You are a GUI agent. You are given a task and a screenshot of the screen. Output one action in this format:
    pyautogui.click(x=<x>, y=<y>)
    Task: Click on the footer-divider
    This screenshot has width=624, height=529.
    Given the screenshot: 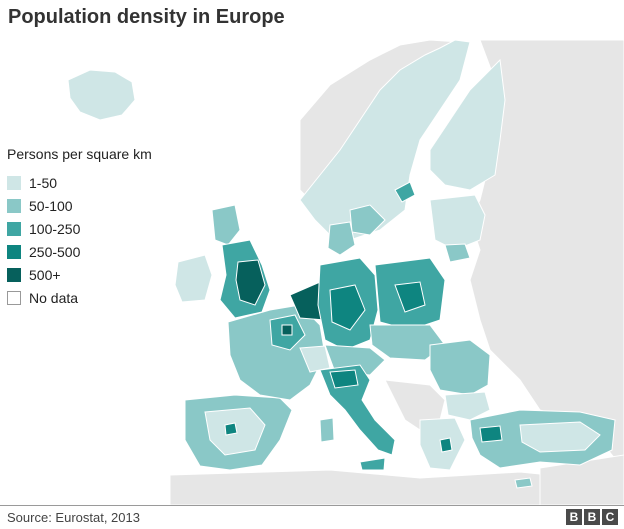 What is the action you would take?
    pyautogui.click(x=312, y=505)
    